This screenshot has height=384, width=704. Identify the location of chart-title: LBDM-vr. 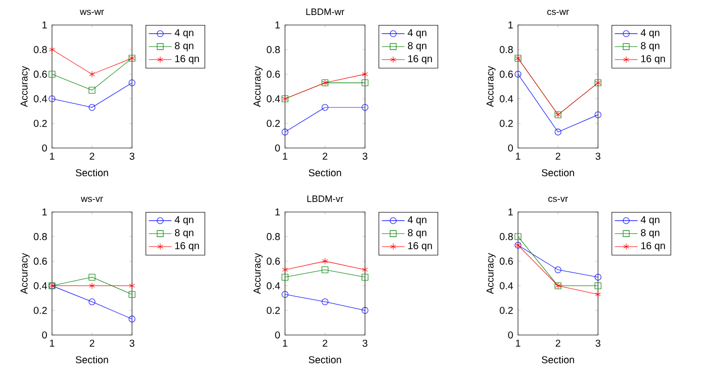
(325, 199).